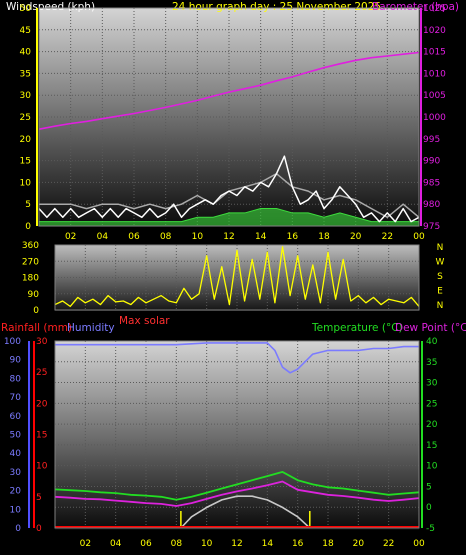 The width and height of the screenshot is (466, 555). What do you see at coordinates (34, 295) in the screenshot?
I see `direction-y-tick-label: 90` at bounding box center [34, 295].